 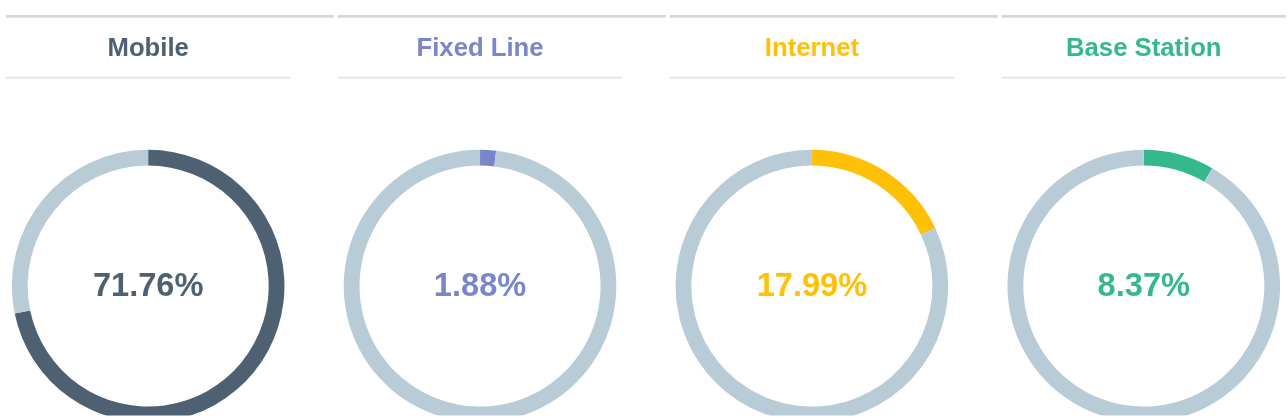 What do you see at coordinates (480, 284) in the screenshot?
I see `text: 1.88%` at bounding box center [480, 284].